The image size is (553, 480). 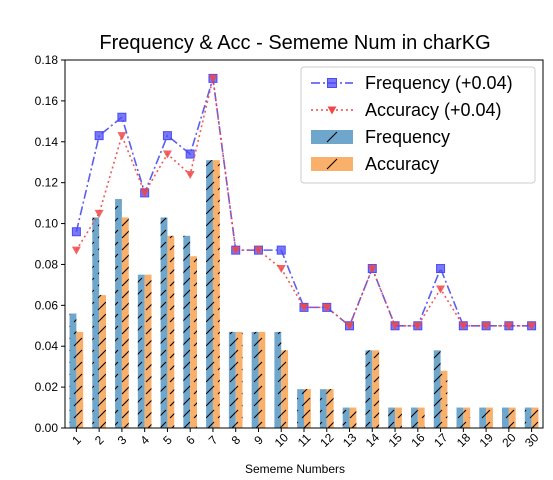 I want to click on x-tick-label: 4, so click(x=145, y=440).